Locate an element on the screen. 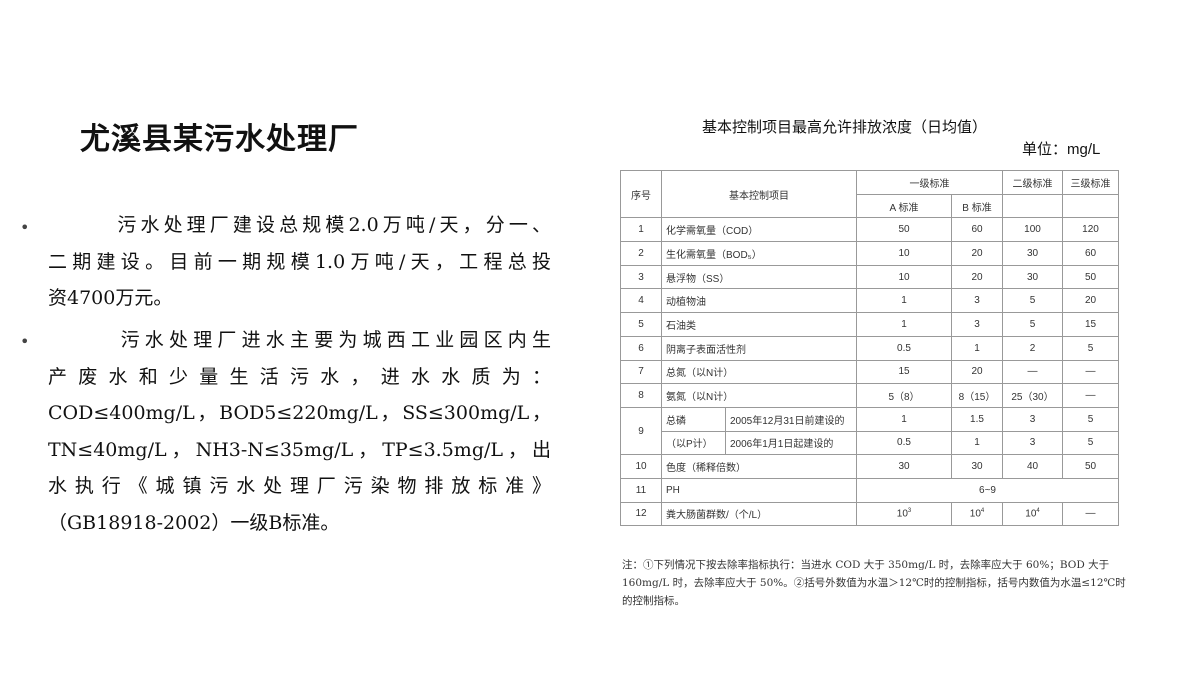  cell-item: 生化需氧量（BOD₅） is located at coordinates (759, 253).